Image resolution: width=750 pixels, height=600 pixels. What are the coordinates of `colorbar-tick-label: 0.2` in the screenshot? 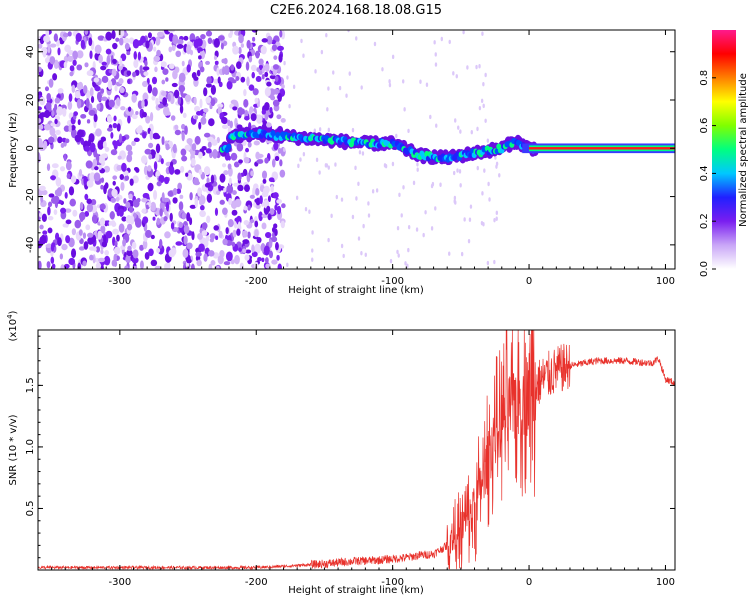 It's located at (704, 221).